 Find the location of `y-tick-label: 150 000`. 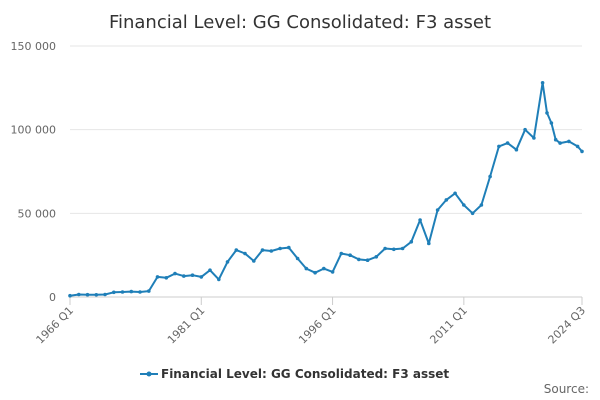

y-tick-label: 150 000 is located at coordinates (34, 46).